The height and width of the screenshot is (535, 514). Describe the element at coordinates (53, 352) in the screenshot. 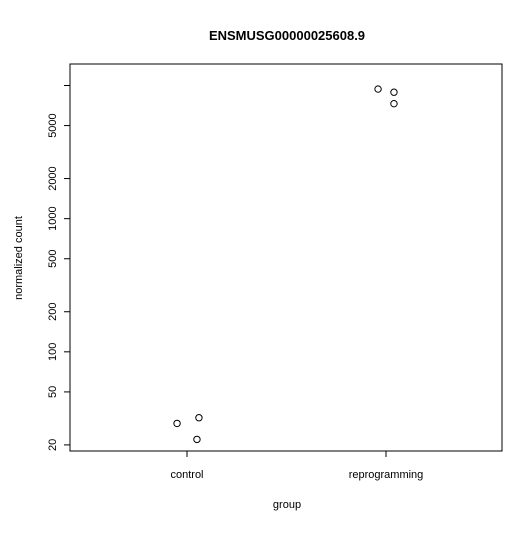

I see `y-tick-label: 100` at that location.